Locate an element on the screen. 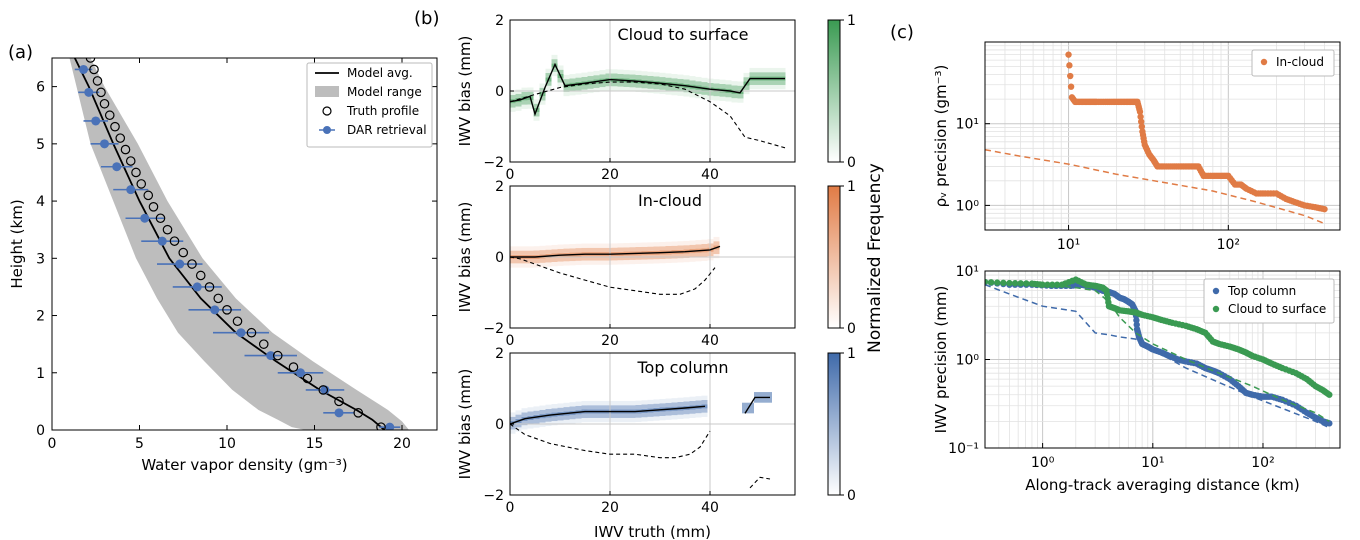  scatter-point-blue is located at coordinates (1329, 423).